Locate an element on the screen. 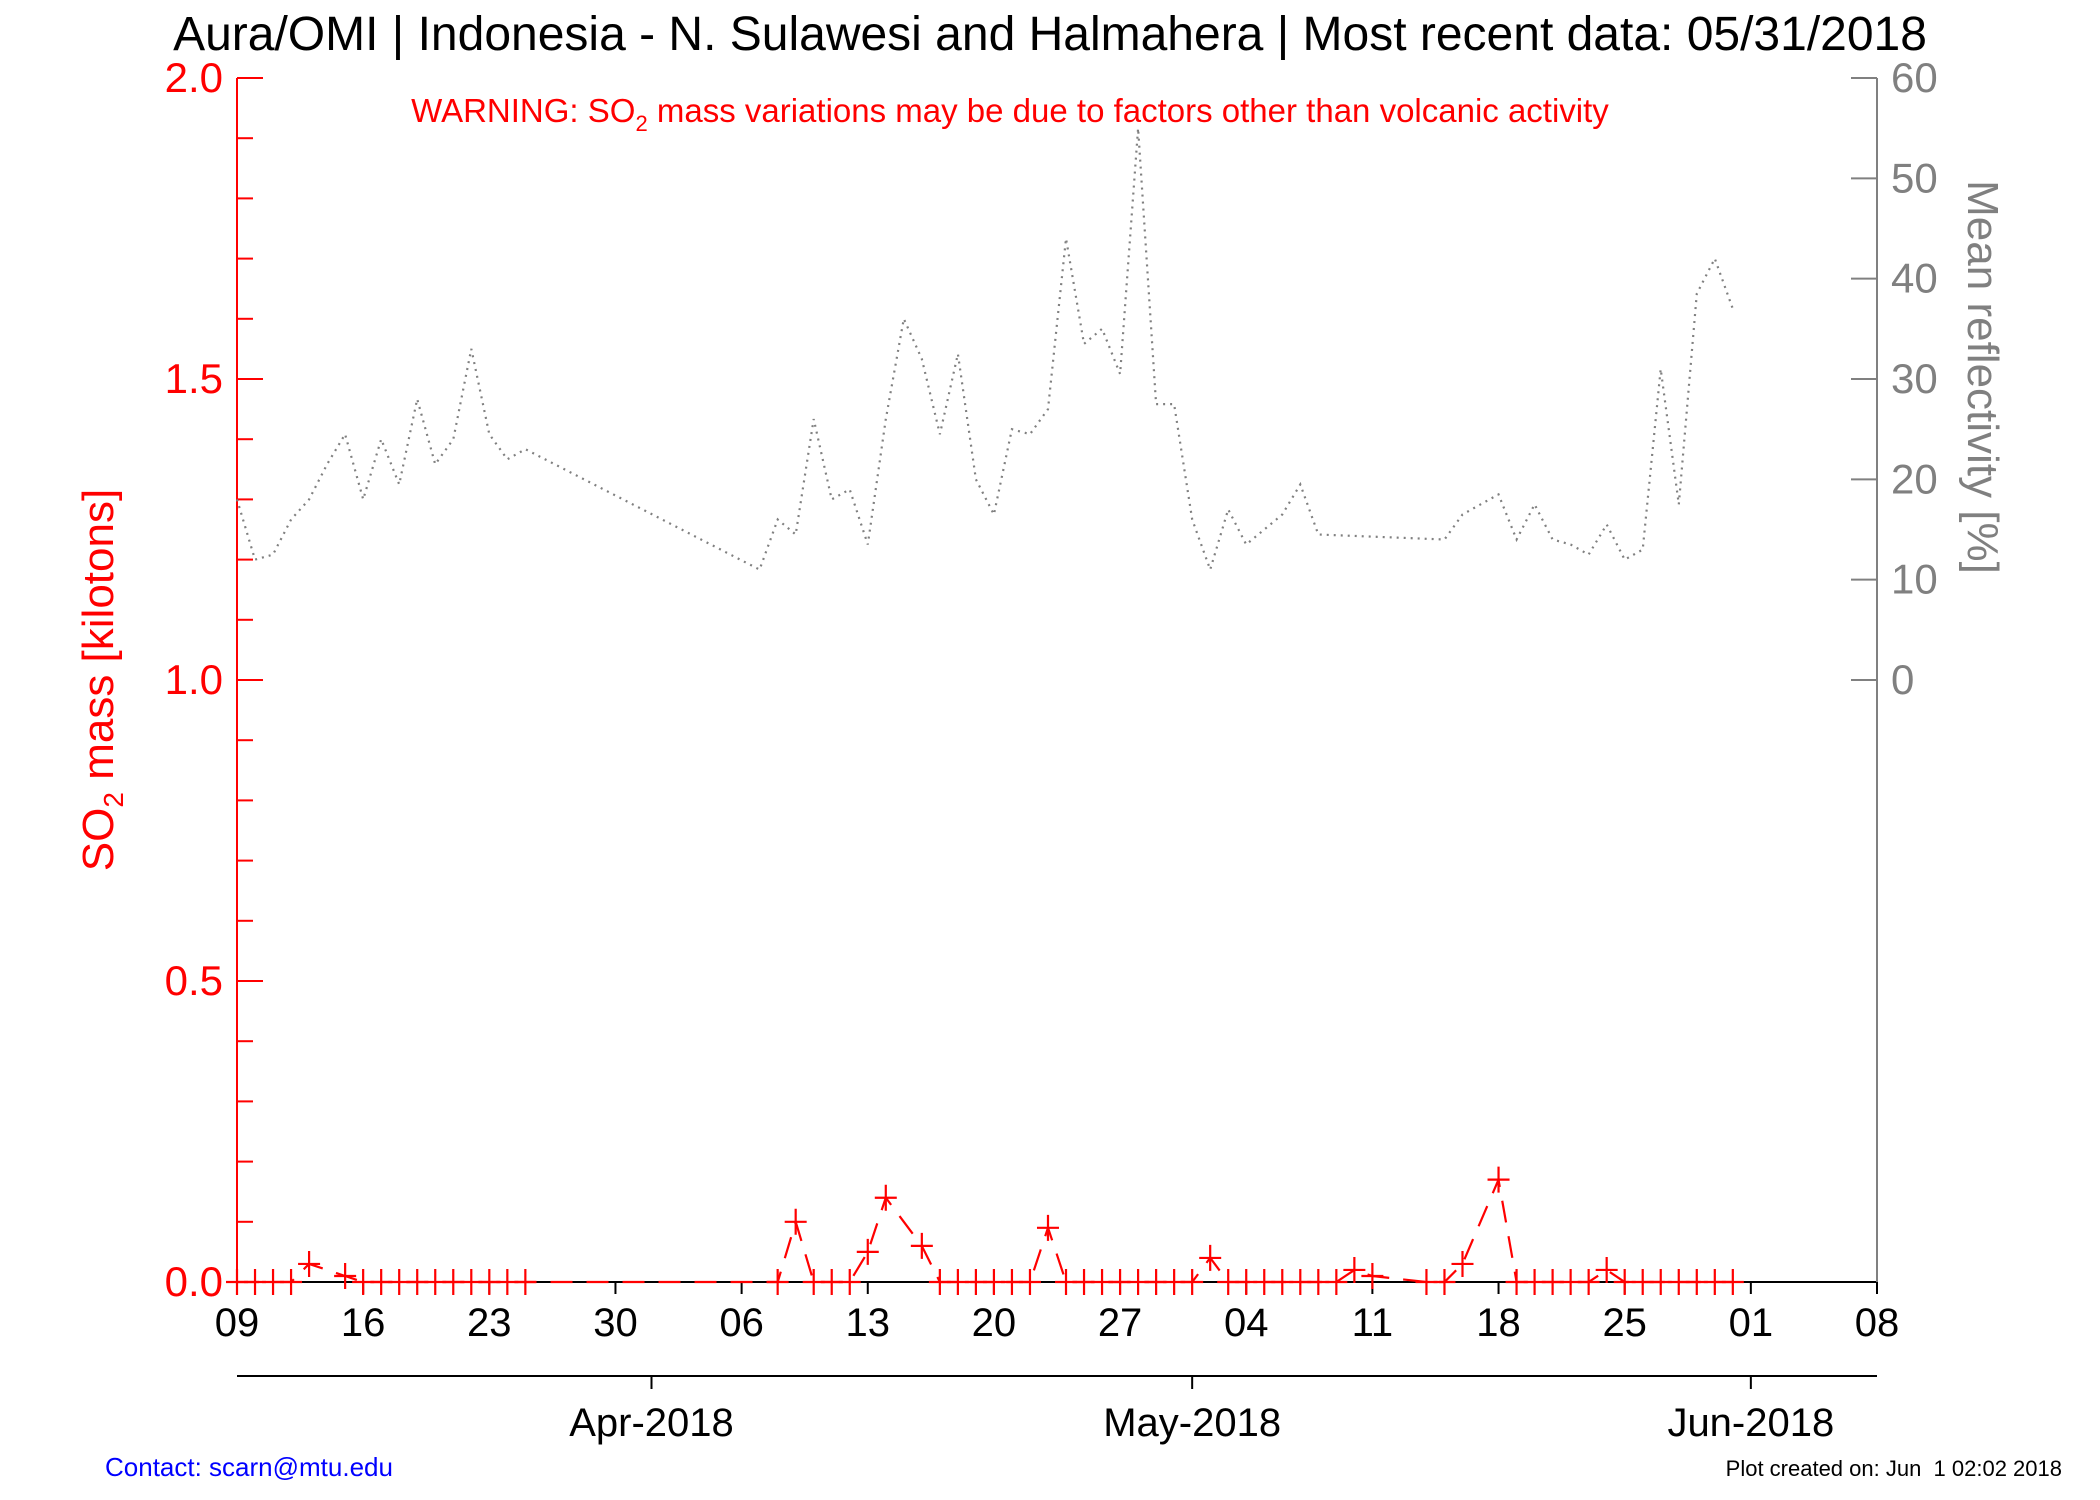 Image resolution: width=2100 pixels, height=1500 pixels. x-tick-label: 08 is located at coordinates (1877, 1323).